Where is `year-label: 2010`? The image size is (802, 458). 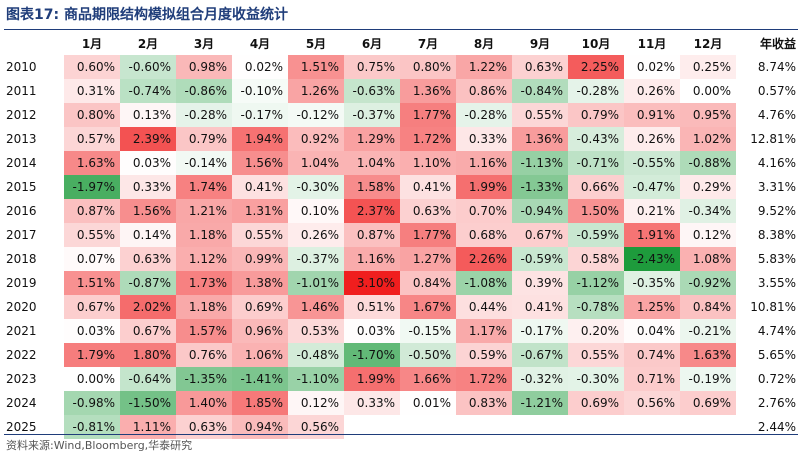 year-label: 2010 is located at coordinates (21, 67).